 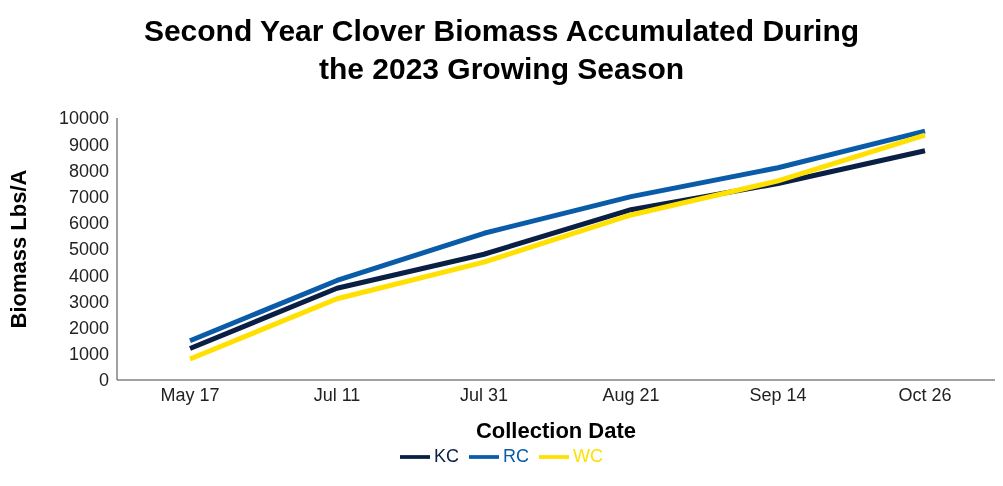 What do you see at coordinates (88, 170) in the screenshot?
I see `y-tick-label: 8000` at bounding box center [88, 170].